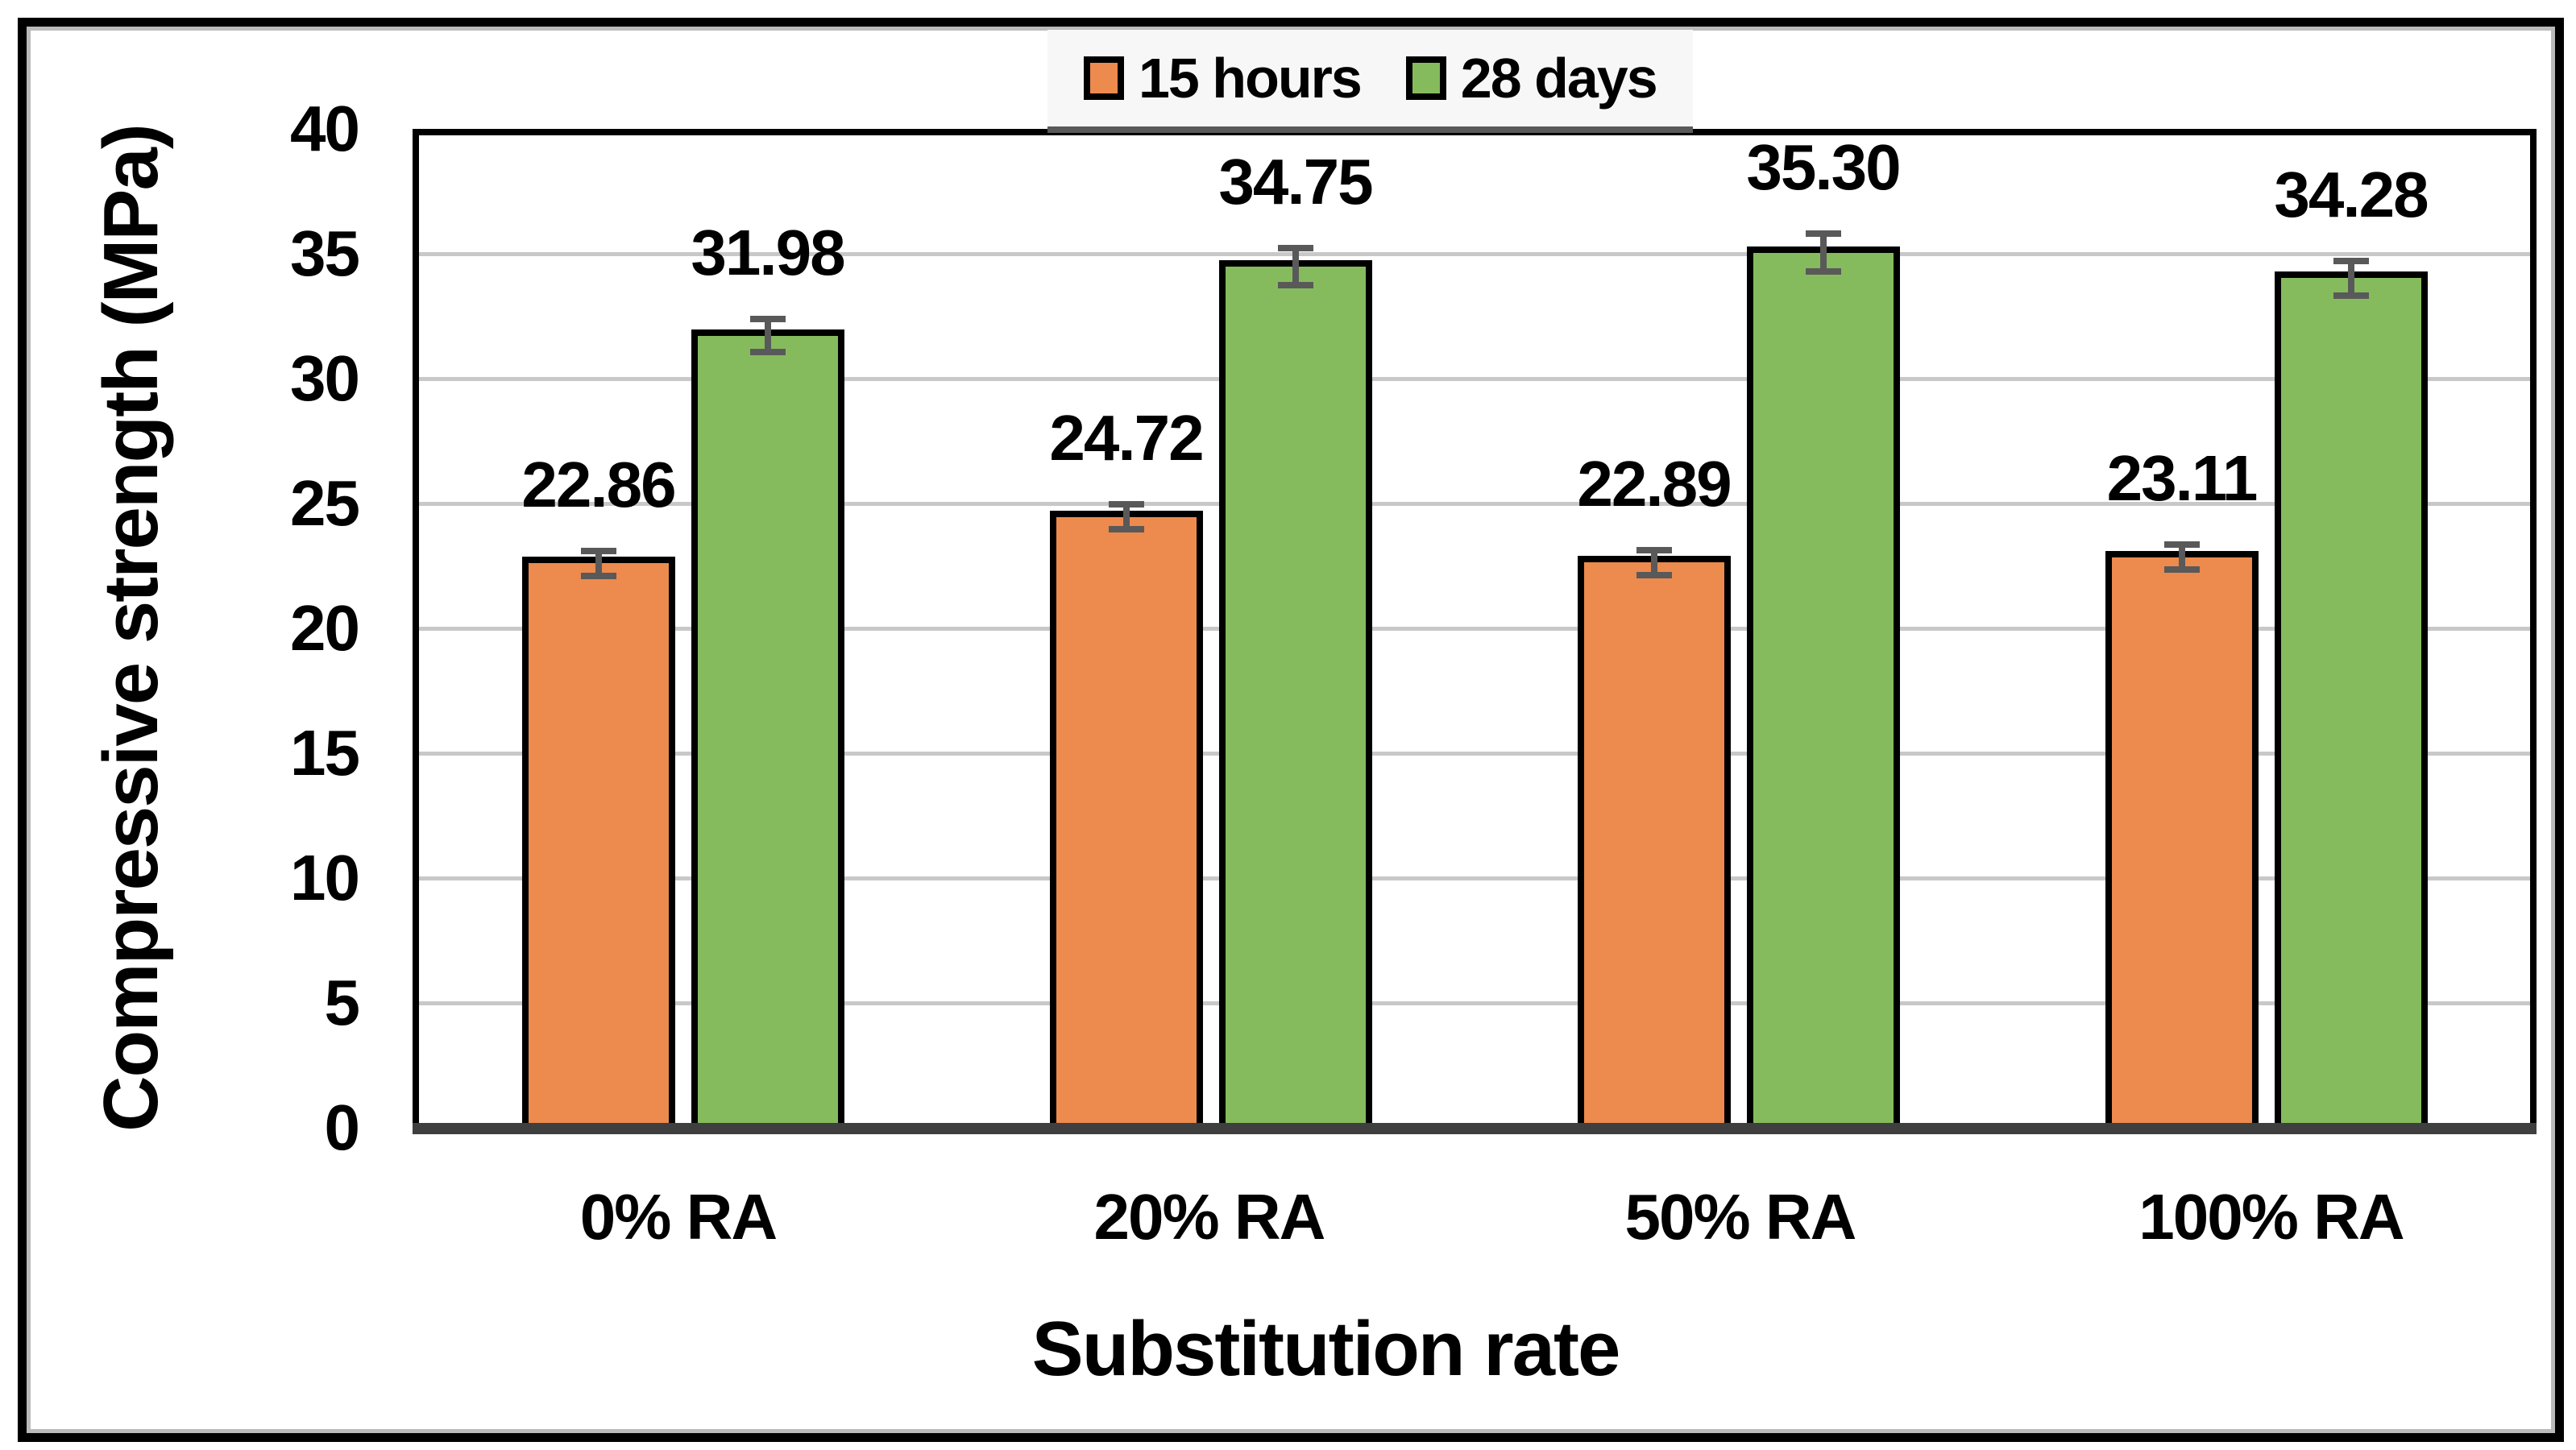 The image size is (2576, 1450). Describe the element at coordinates (1824, 631) in the screenshot. I see `bar-28-days-50%-RA: 35.30` at that location.